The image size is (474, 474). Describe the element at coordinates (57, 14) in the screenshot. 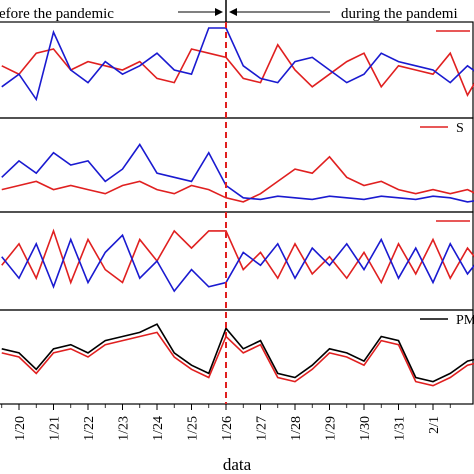

I see `header-left-text: efore the pandemic` at that location.